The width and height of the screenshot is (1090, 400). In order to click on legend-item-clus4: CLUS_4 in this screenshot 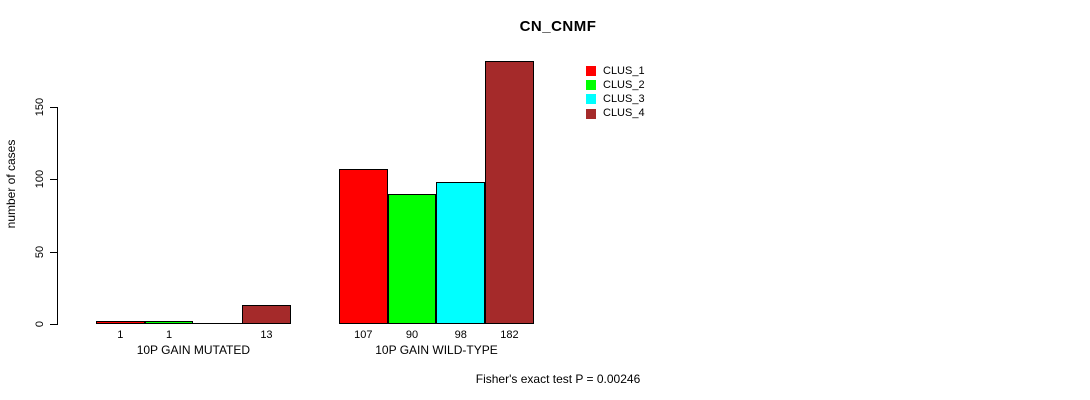, I will do `click(615, 114)`.